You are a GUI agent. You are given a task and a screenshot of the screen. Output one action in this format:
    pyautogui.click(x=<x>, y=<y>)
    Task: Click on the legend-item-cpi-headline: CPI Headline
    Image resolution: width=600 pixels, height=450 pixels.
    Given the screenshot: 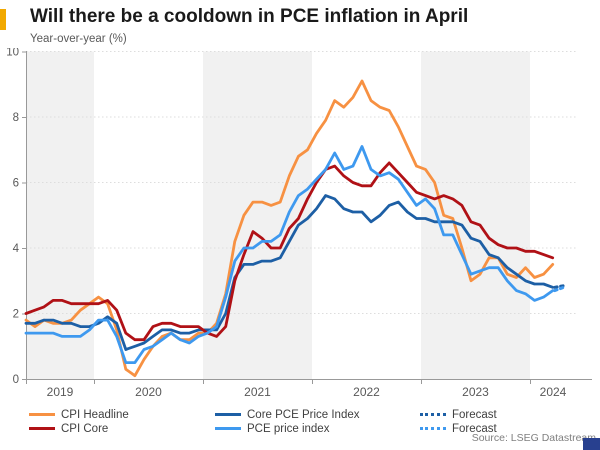 What is the action you would take?
    pyautogui.click(x=79, y=414)
    